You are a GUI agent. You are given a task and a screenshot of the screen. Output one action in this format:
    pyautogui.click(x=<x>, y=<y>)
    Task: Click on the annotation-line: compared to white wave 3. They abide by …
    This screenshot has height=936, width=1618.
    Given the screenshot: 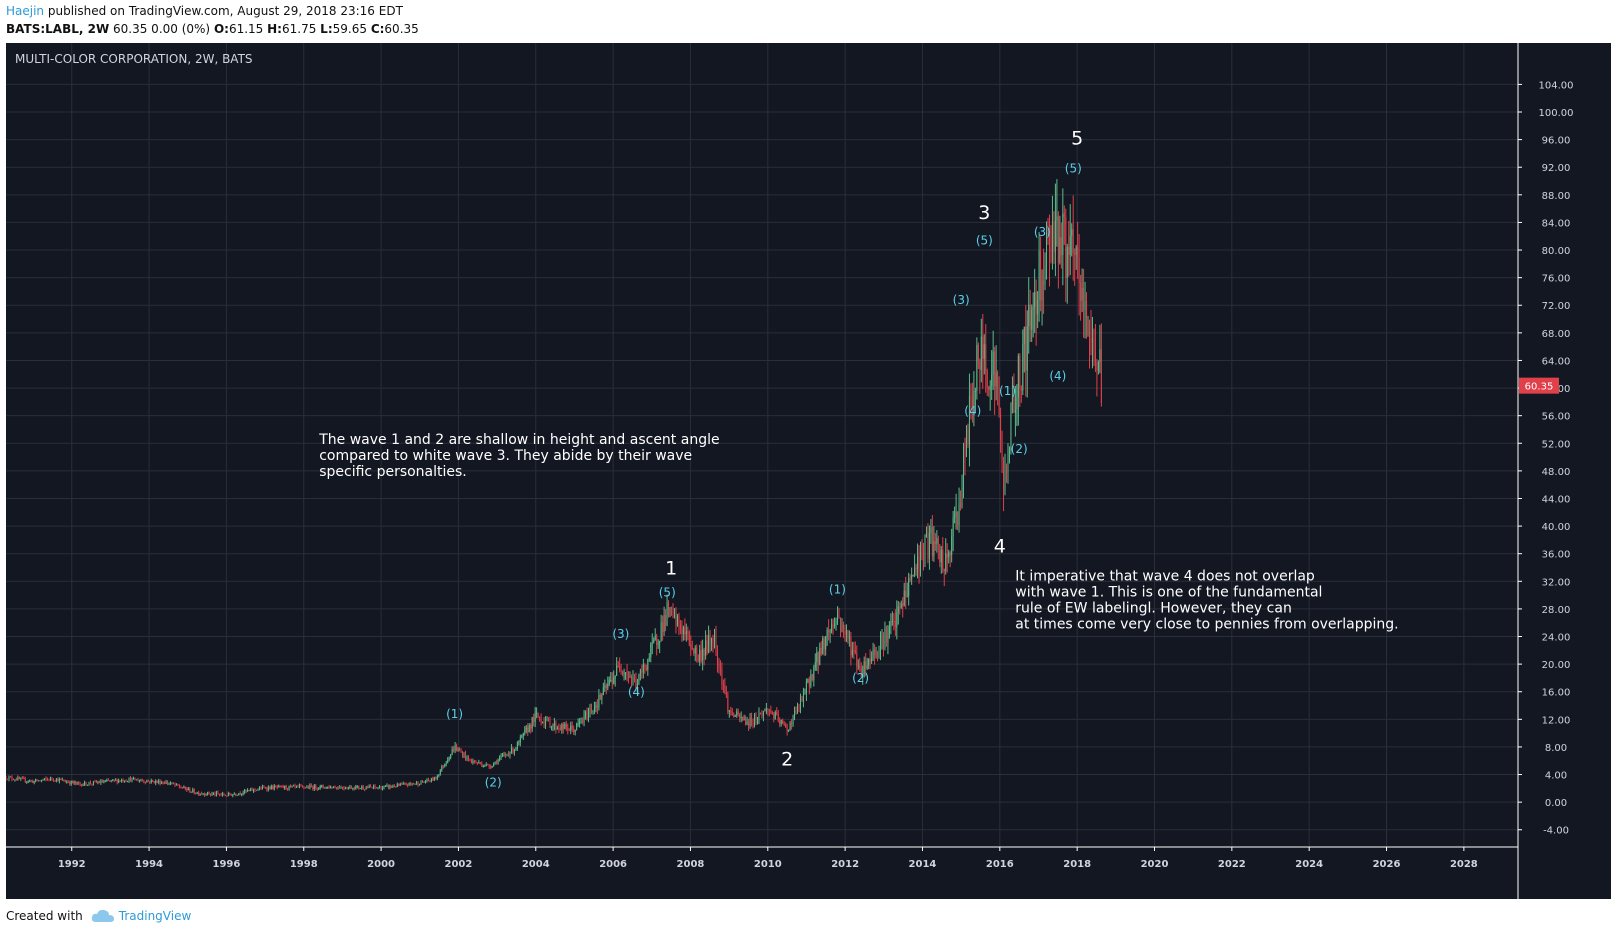 What is the action you would take?
    pyautogui.click(x=505, y=456)
    